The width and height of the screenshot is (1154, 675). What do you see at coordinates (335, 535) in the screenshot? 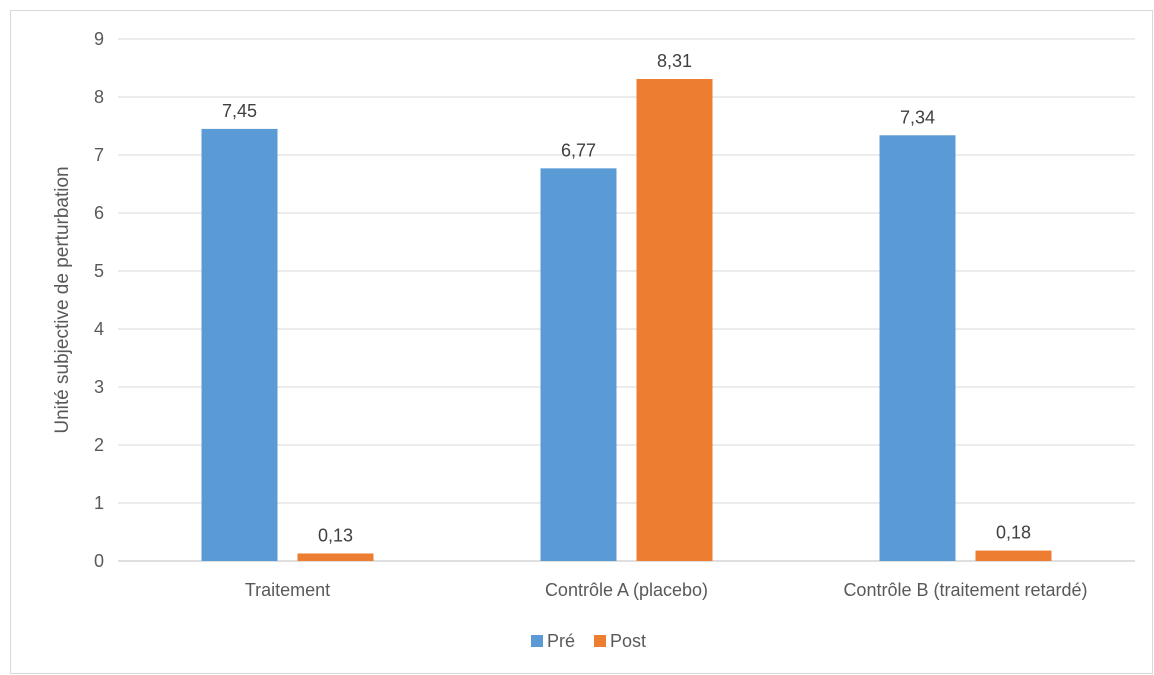
I see `data-label: 0,13` at bounding box center [335, 535].